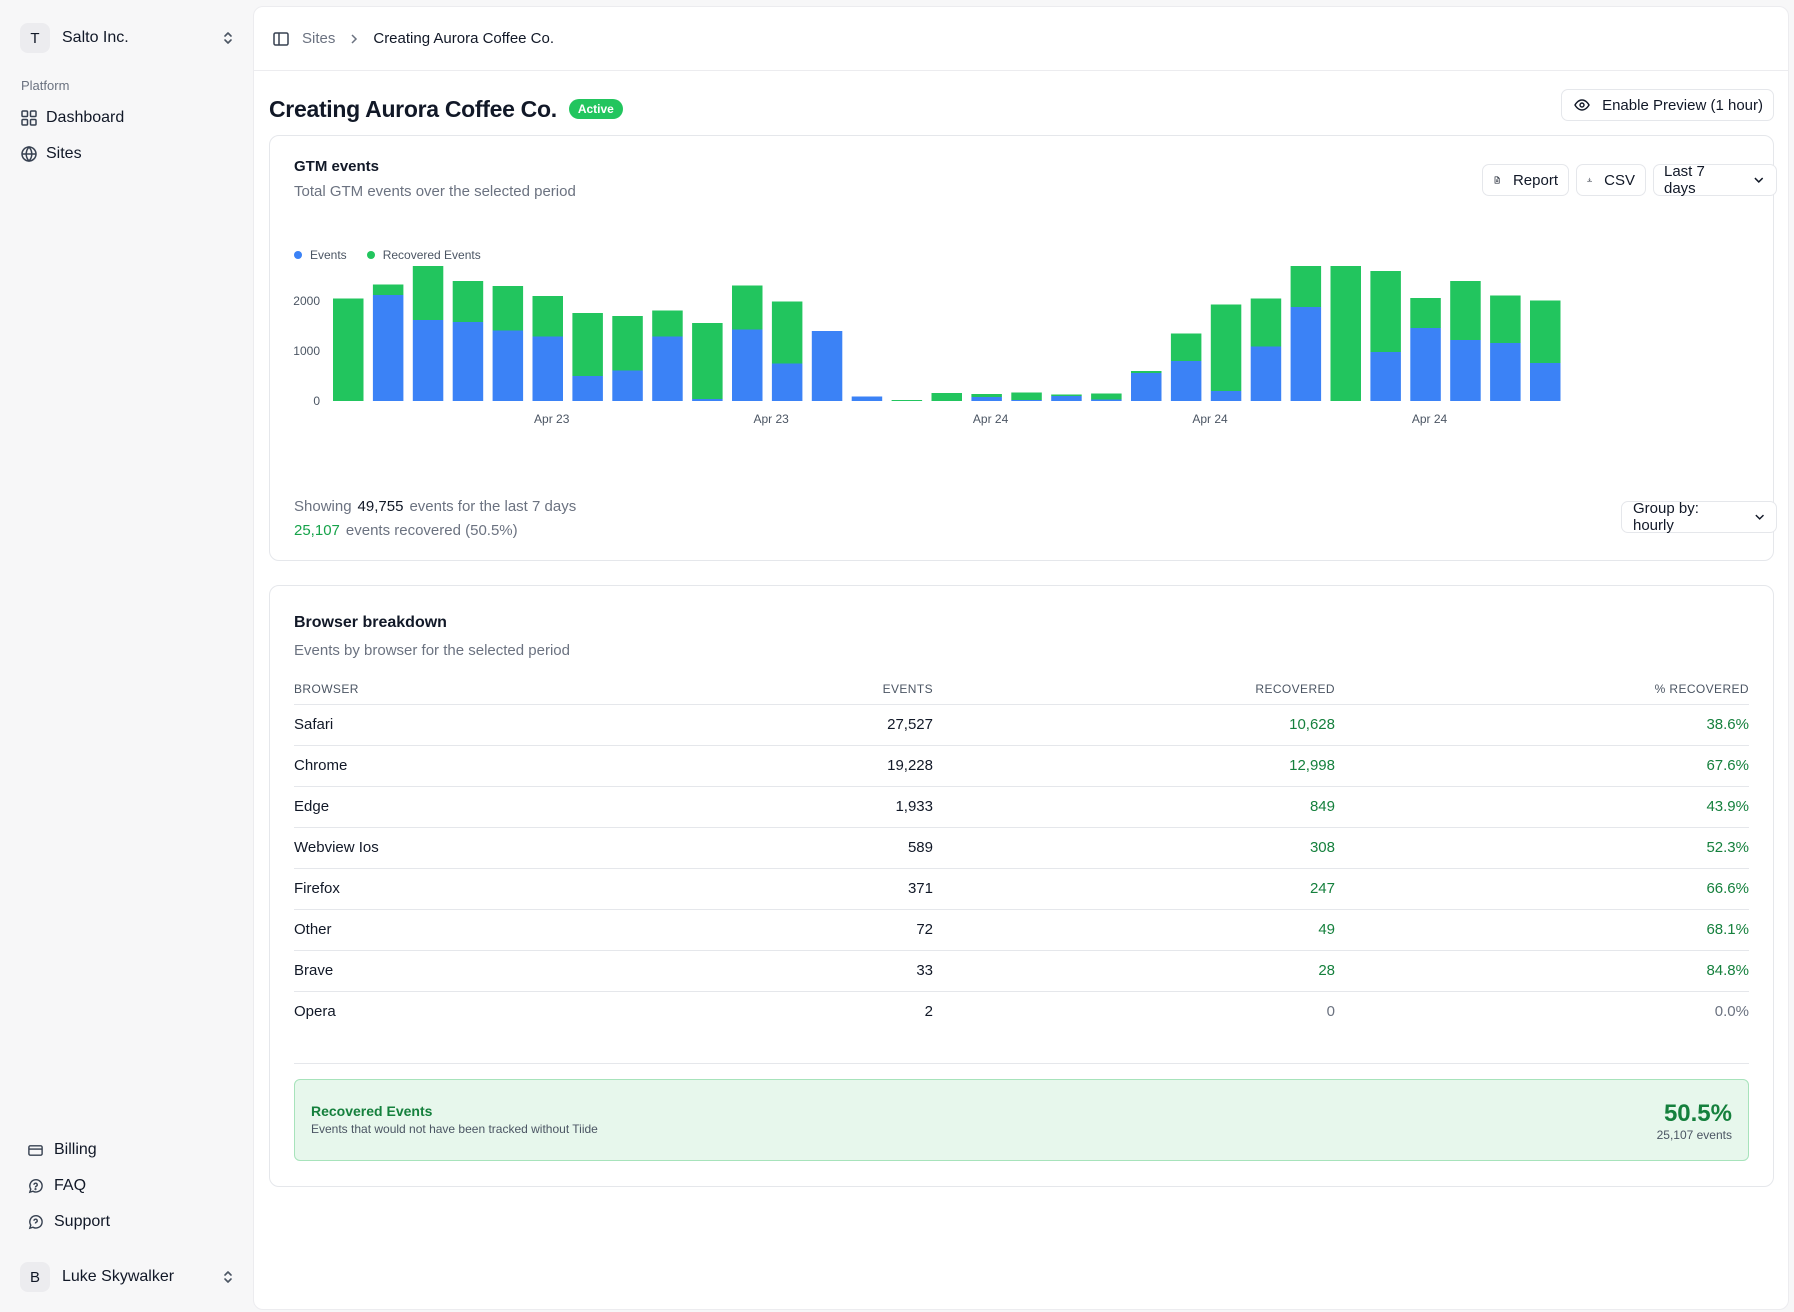 The width and height of the screenshot is (1794, 1312). I want to click on date-range-value: Last 7 days, so click(1684, 180).